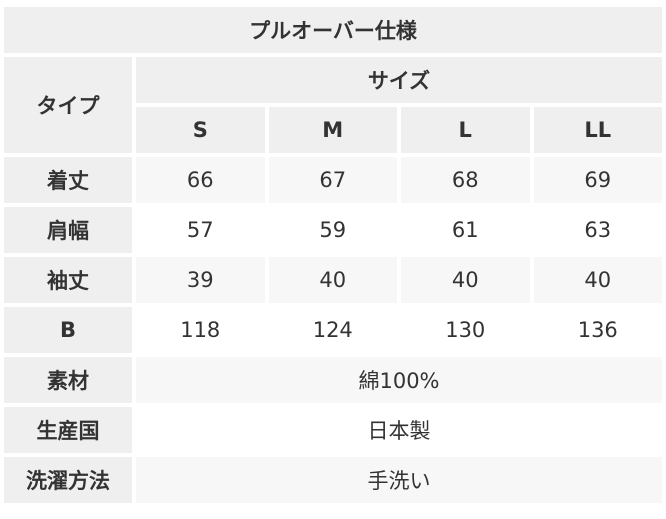 Image resolution: width=666 pixels, height=519 pixels. Describe the element at coordinates (465, 330) in the screenshot. I see `cell: 130` at that location.